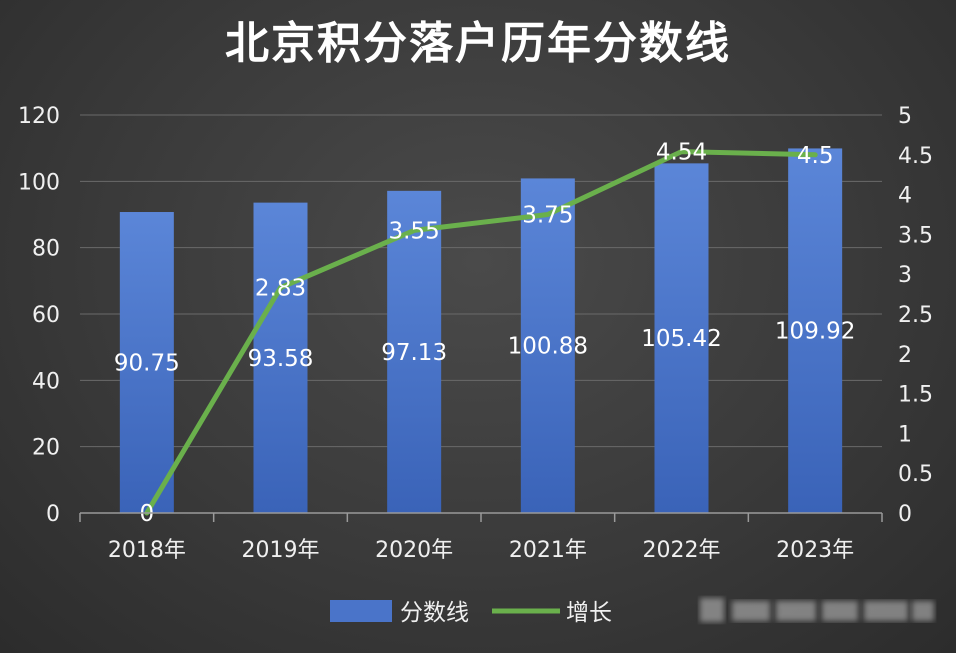 This screenshot has height=653, width=956. I want to click on right-axis: 0 0.5 1 1.5 2 2.5 3 3.5 4 4.5 5, so click(915, 315).